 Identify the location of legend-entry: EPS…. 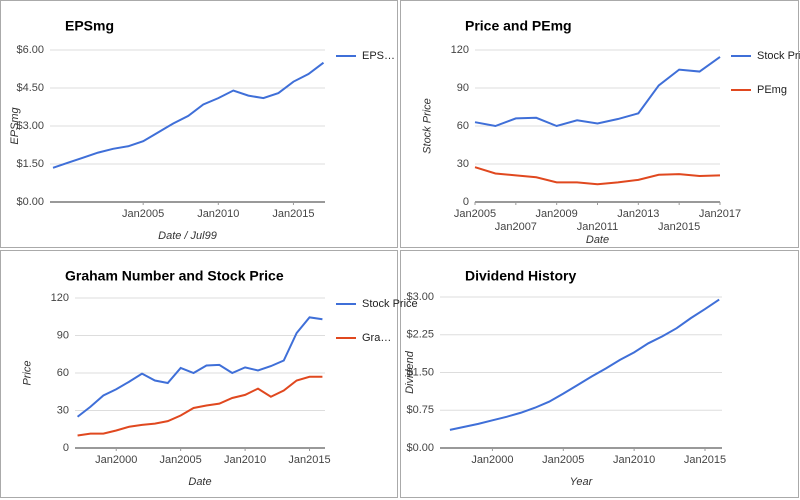
(380, 56).